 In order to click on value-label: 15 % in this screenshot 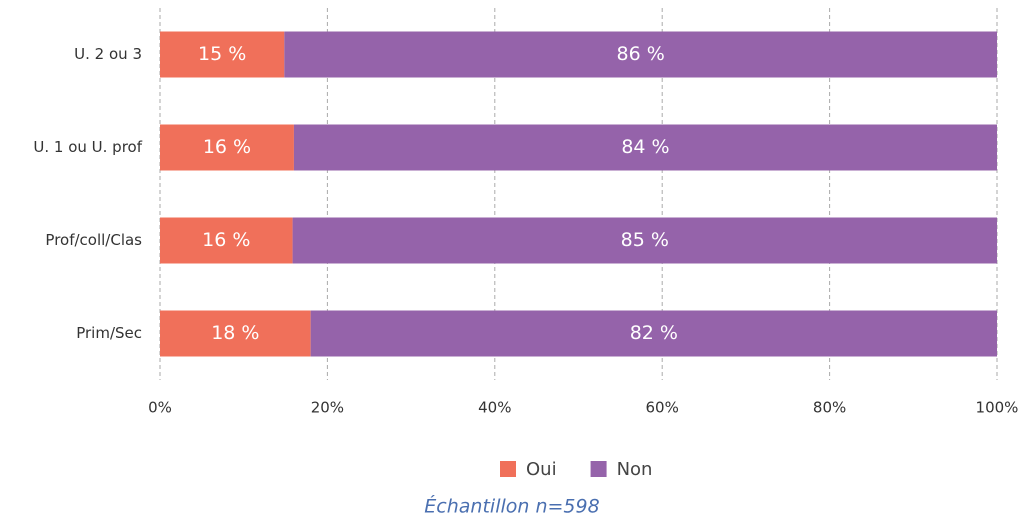, I will do `click(222, 54)`.